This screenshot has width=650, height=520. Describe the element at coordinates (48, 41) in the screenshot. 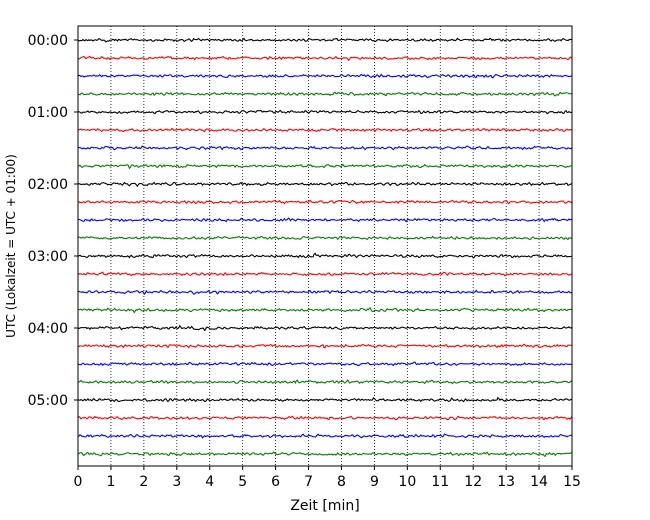

I see `y-tick-label: 00:00` at that location.